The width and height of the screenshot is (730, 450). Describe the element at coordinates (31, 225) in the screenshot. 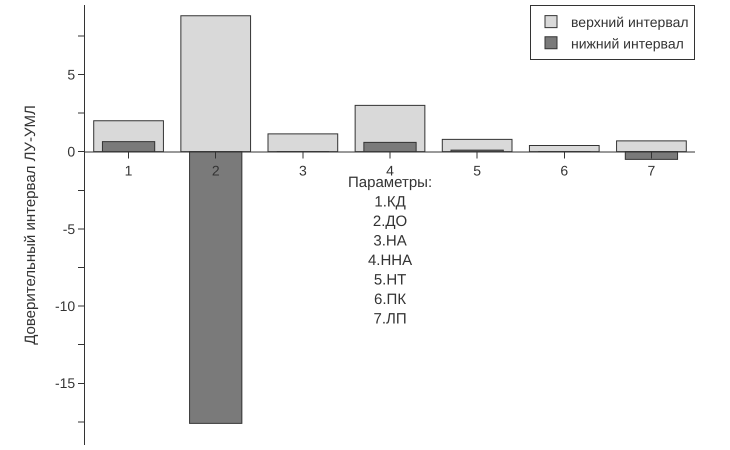

I see `y-axis-title: Доверительный интервал ЛУ-УМЛ` at that location.